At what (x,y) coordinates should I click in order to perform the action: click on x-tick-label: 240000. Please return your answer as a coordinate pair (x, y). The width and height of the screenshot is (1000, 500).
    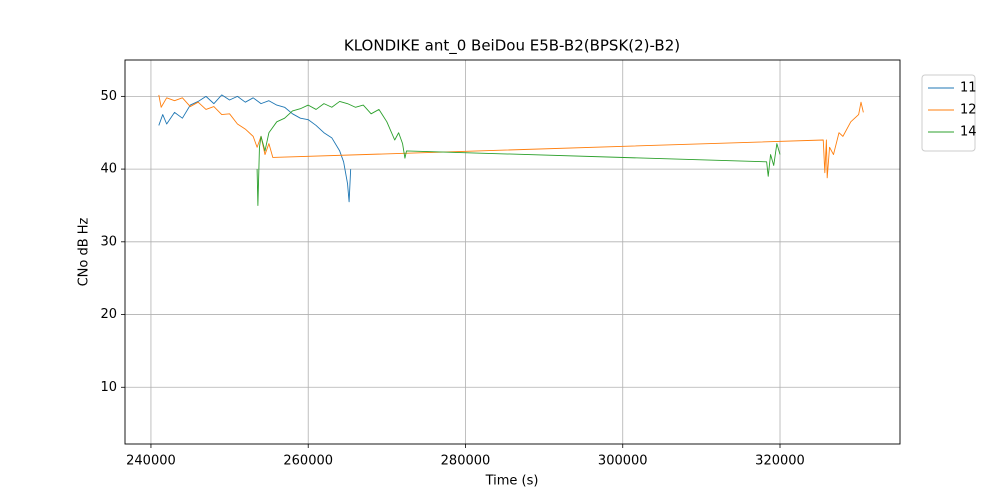
    Looking at the image, I should click on (151, 461).